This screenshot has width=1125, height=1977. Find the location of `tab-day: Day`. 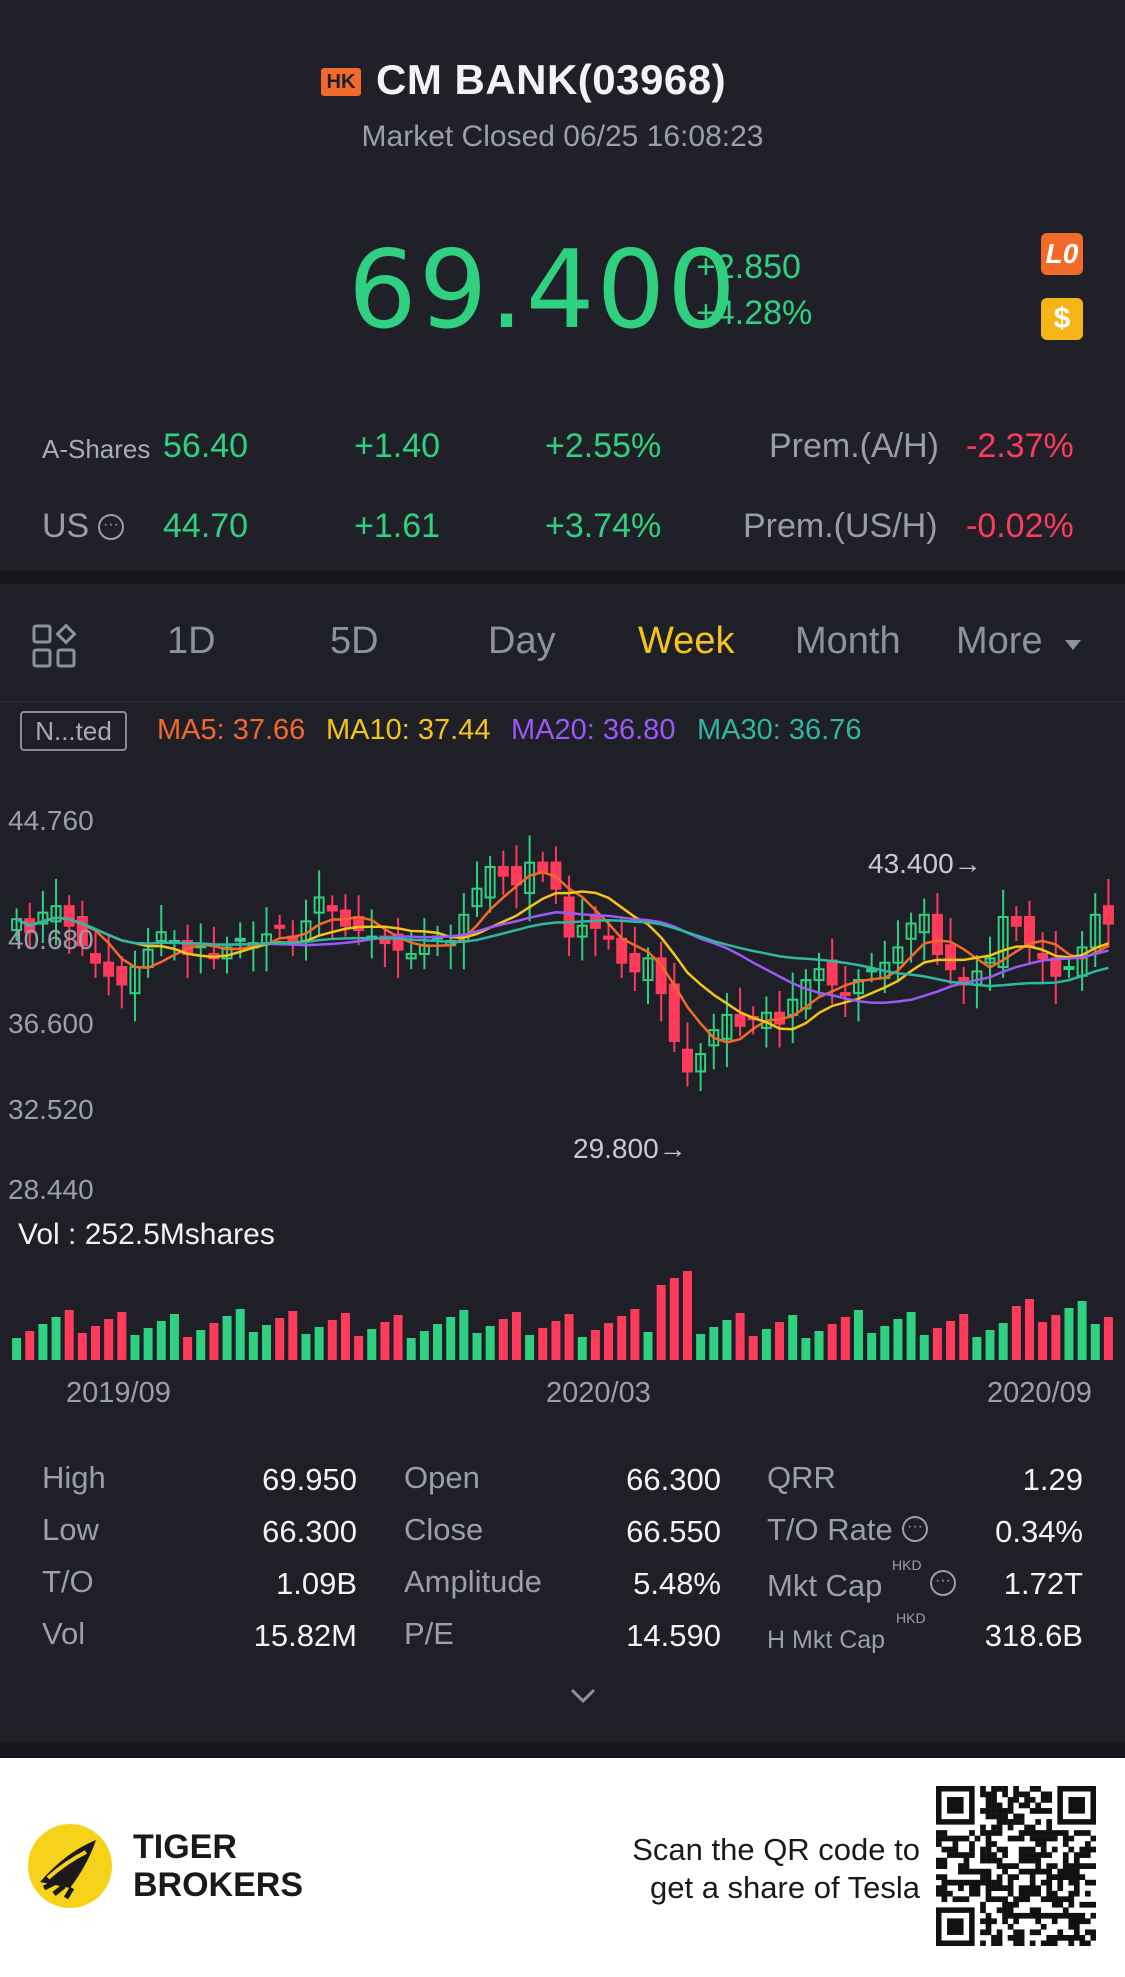

tab-day: Day is located at coordinates (522, 641).